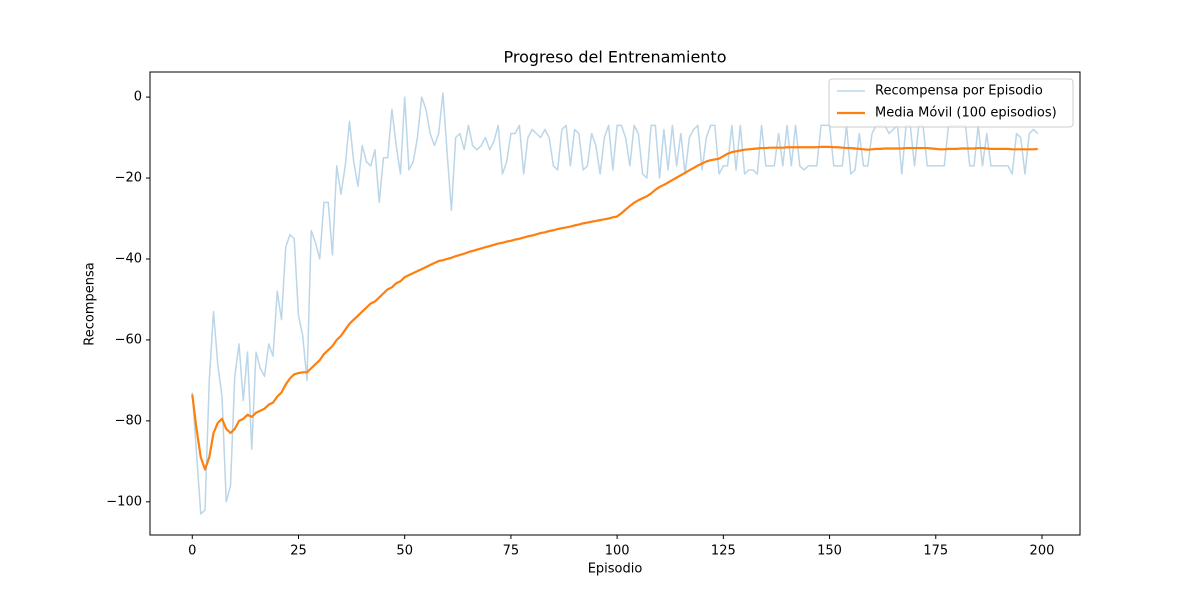 This screenshot has height=600, width=1200. What do you see at coordinates (615, 569) in the screenshot?
I see `x-axis-label: Episodio` at bounding box center [615, 569].